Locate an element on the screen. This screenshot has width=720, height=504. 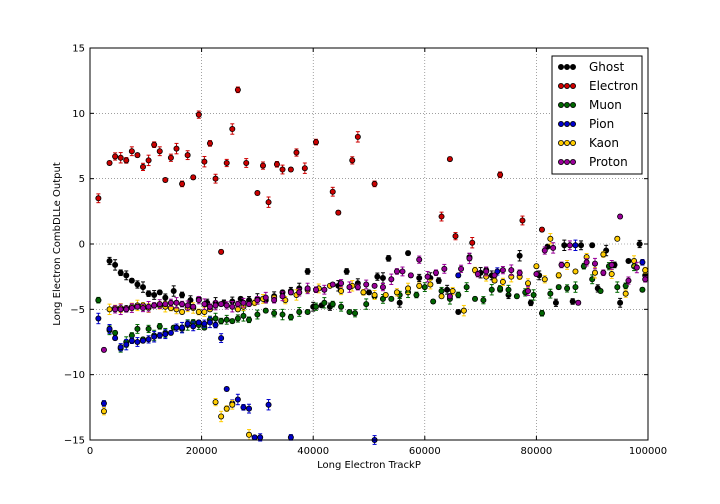
y-tick-label: −5 is located at coordinates (77, 310).